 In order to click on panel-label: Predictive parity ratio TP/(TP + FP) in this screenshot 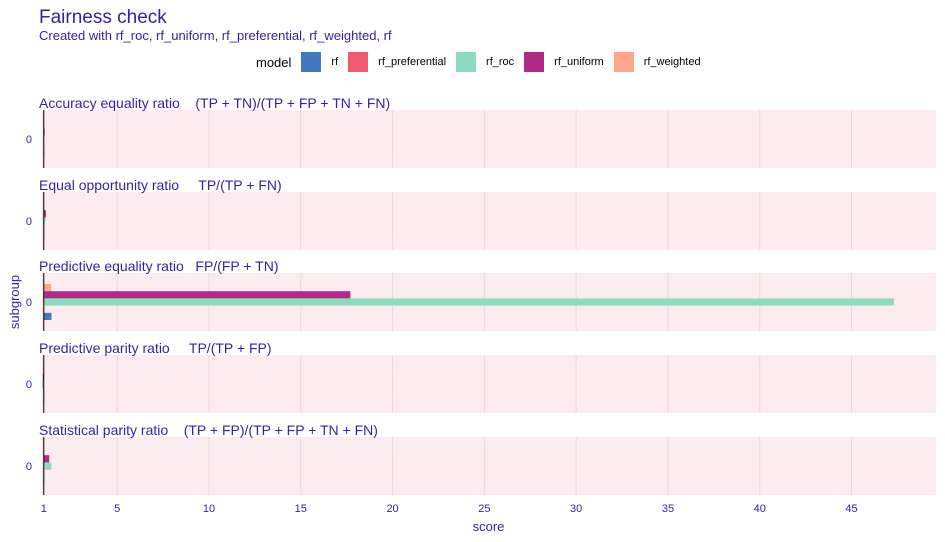, I will do `click(155, 348)`.